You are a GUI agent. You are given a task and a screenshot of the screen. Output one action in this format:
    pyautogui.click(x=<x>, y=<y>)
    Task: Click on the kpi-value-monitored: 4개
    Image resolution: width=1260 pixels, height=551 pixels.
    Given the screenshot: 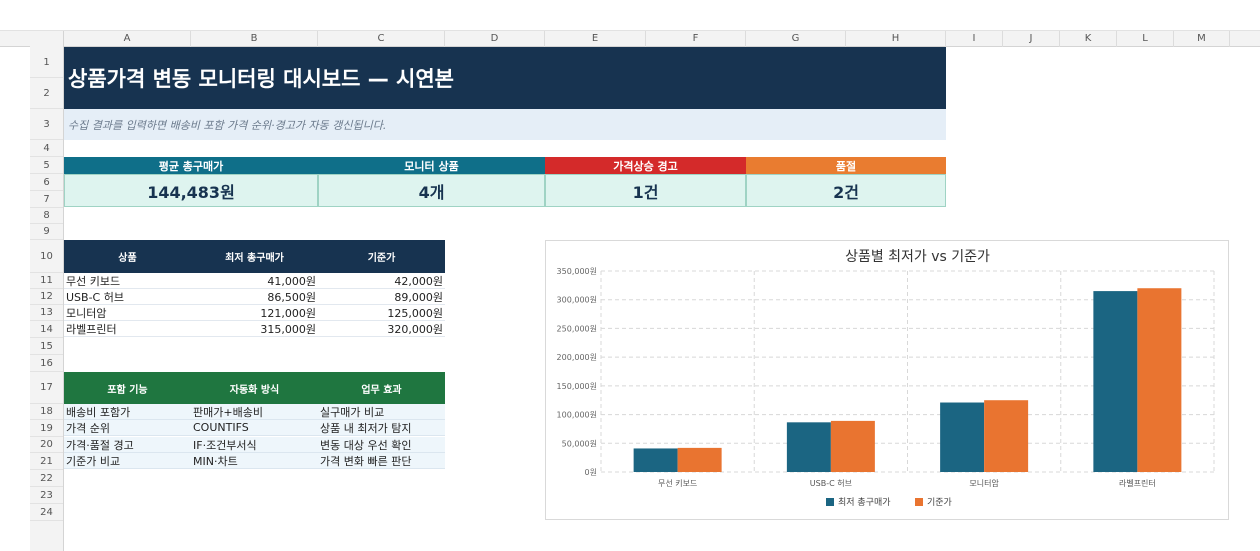 What is the action you would take?
    pyautogui.click(x=431, y=190)
    